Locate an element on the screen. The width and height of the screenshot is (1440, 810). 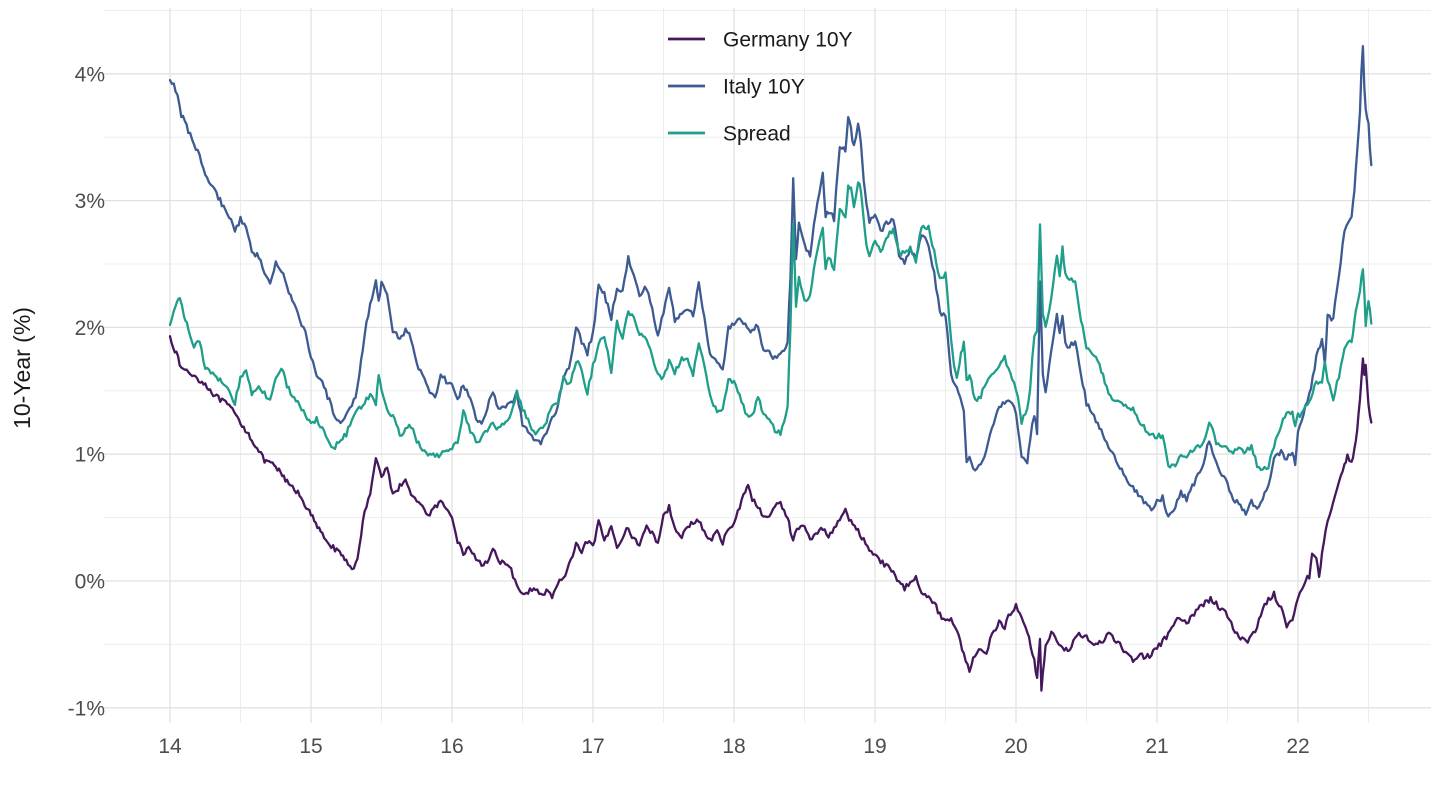
y-axis-title: 10-Year (%) is located at coordinates (22, 368).